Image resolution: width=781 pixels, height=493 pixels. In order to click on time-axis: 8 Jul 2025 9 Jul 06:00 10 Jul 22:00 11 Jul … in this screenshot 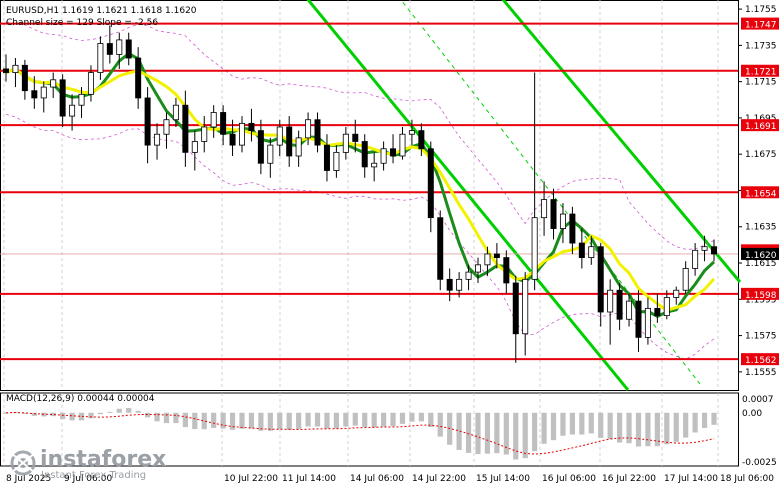, I will do `click(390, 479)`.